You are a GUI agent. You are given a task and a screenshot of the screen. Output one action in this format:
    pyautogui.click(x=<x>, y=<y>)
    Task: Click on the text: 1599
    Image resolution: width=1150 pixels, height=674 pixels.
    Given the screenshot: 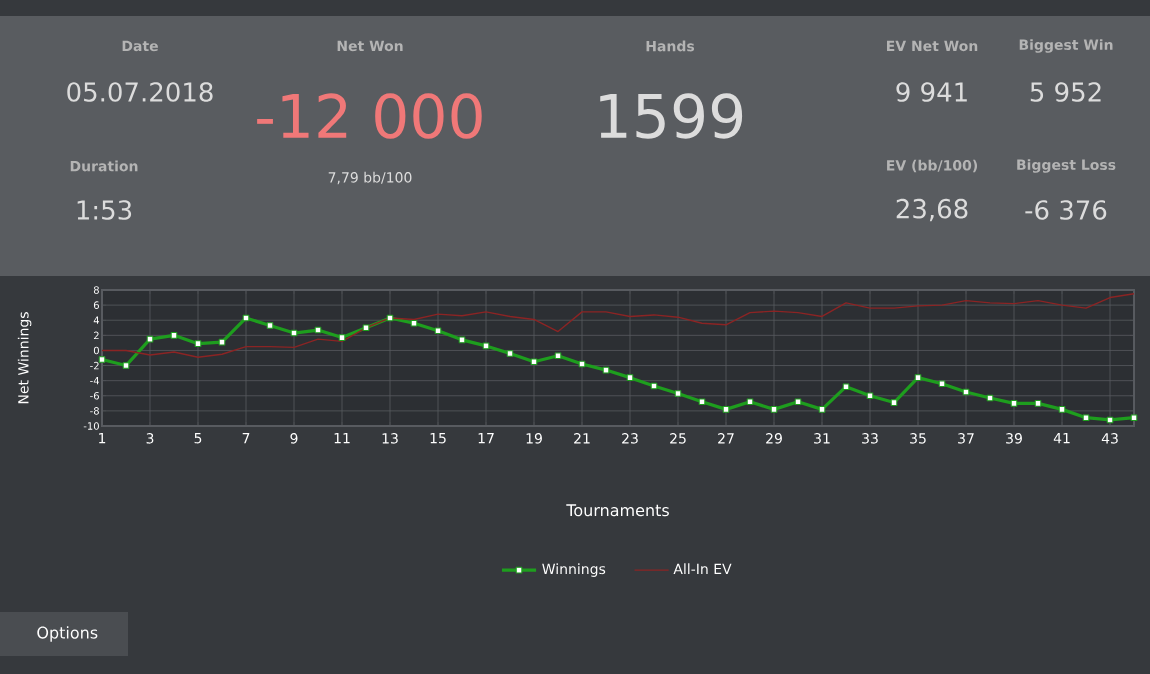 What is the action you would take?
    pyautogui.click(x=671, y=116)
    